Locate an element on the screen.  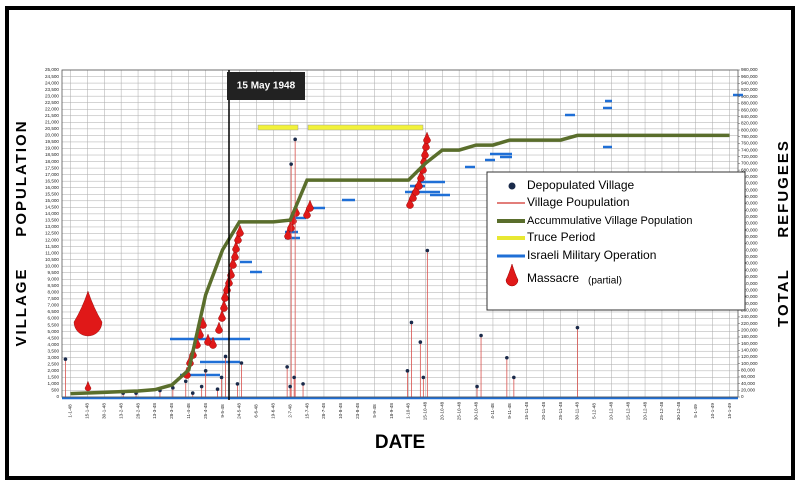
y2-tick-label: 360,000 is located at coordinates (749, 276).